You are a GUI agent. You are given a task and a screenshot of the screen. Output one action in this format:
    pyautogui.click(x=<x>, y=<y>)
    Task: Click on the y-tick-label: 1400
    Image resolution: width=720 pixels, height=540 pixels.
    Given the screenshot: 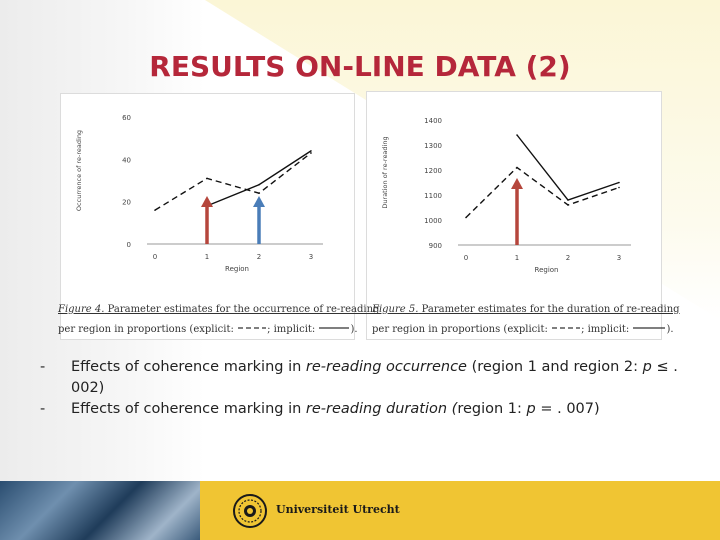 What is the action you would take?
    pyautogui.click(x=433, y=121)
    